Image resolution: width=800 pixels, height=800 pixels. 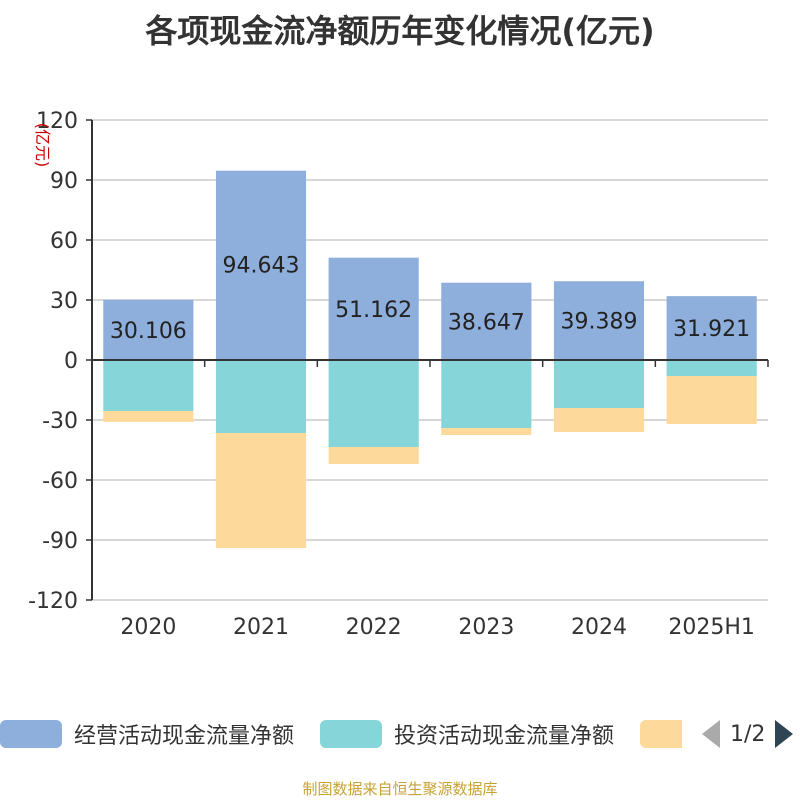 I want to click on x-tick-label: 2021, so click(x=261, y=627).